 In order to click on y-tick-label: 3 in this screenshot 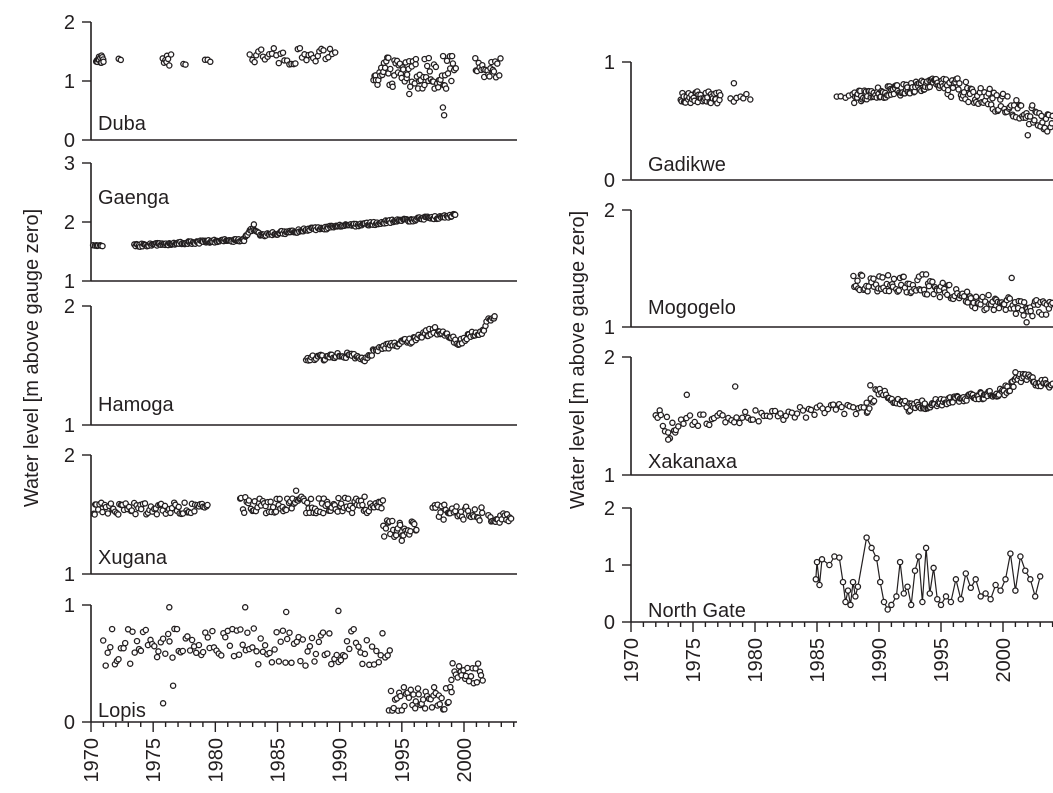, I will do `click(69, 164)`.